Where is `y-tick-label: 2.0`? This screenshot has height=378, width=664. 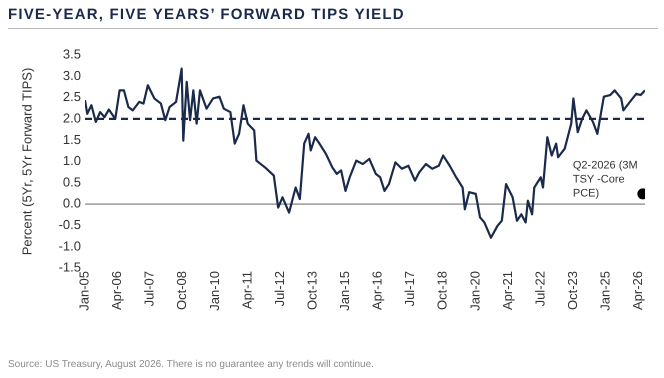
y-tick-label: 2.0 is located at coordinates (71, 118).